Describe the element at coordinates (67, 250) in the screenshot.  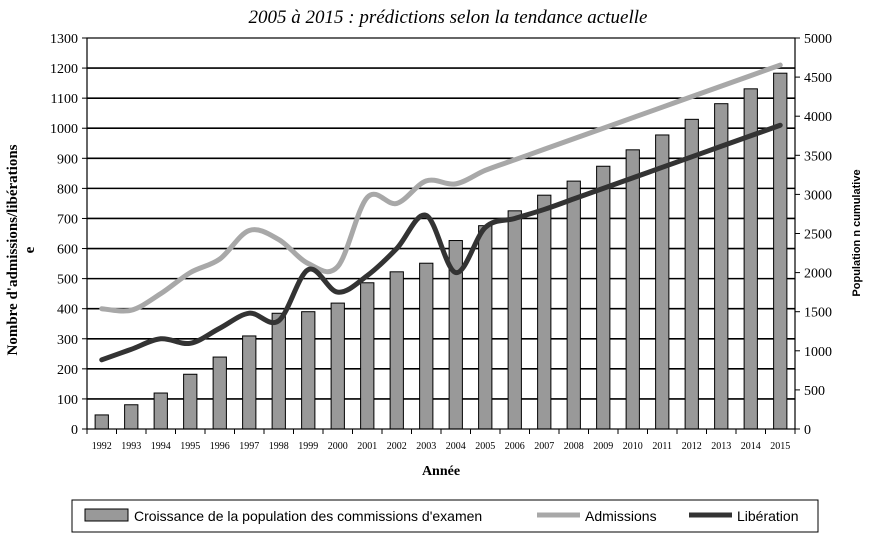
I see `y-tick-label: 600` at that location.